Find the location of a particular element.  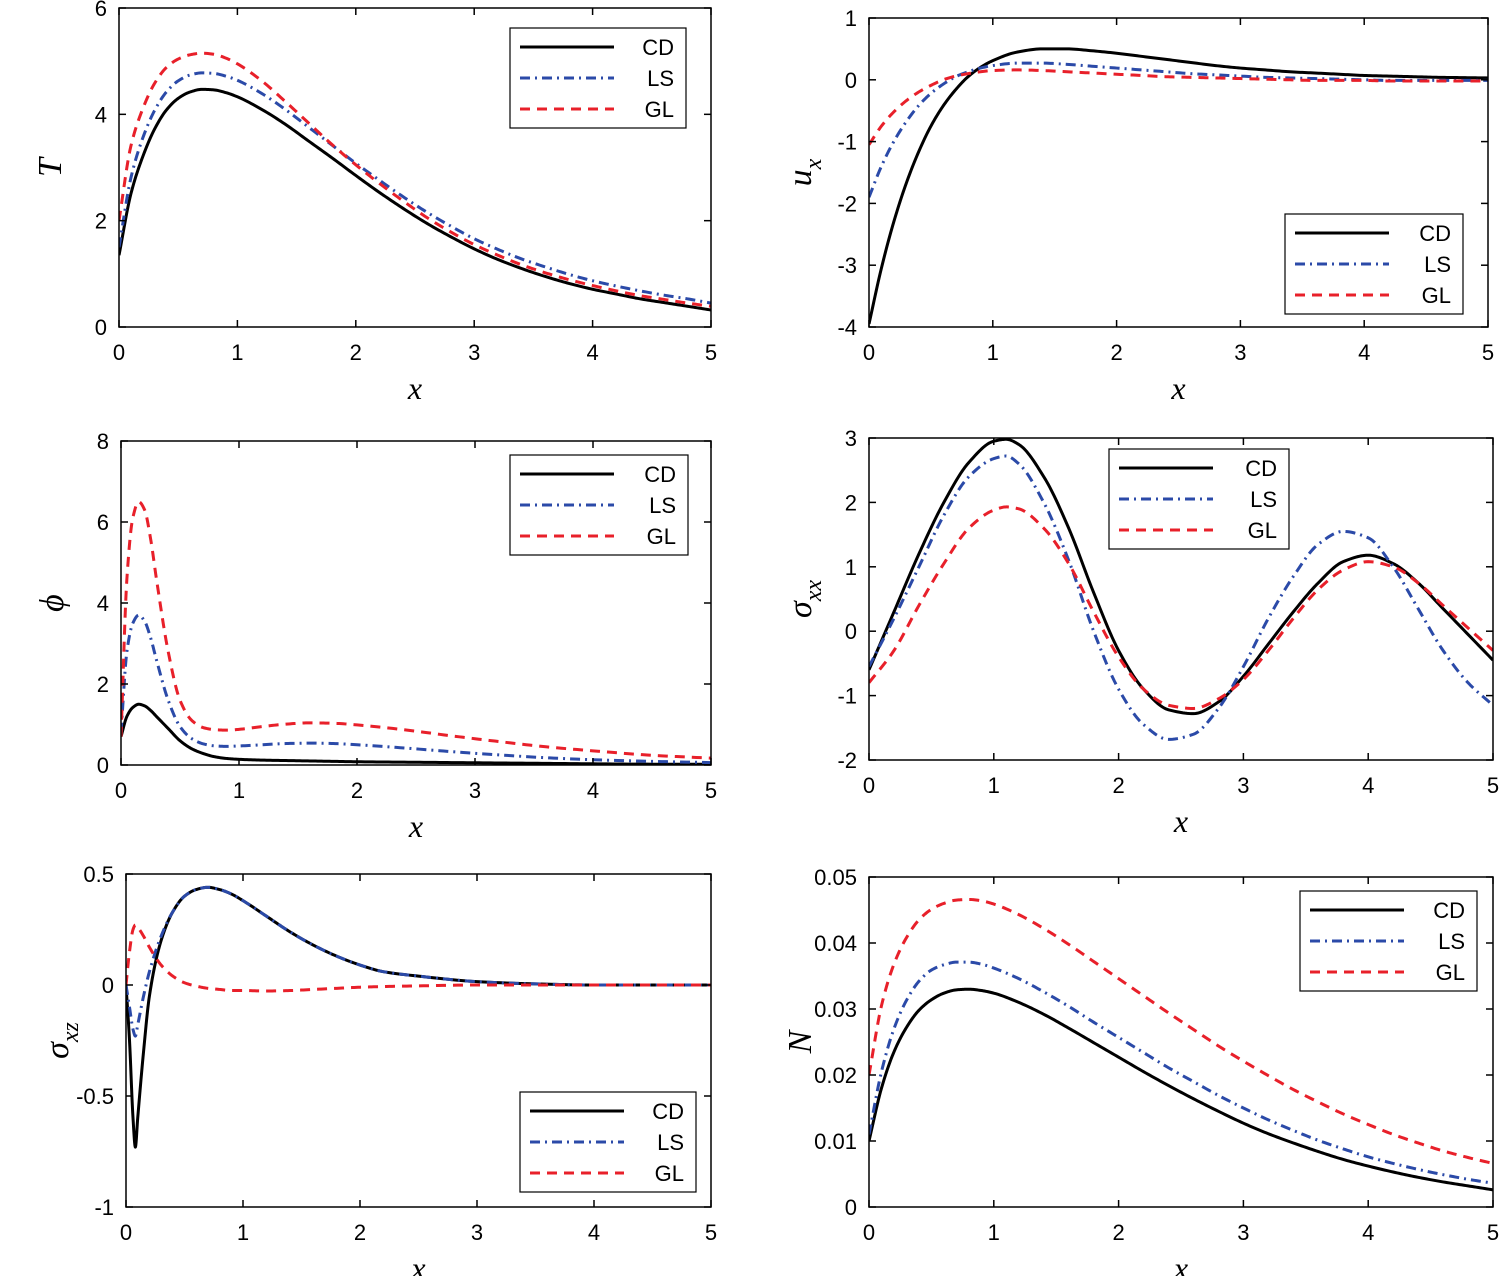

y-axis-label: σxz is located at coordinates (61, 1039).